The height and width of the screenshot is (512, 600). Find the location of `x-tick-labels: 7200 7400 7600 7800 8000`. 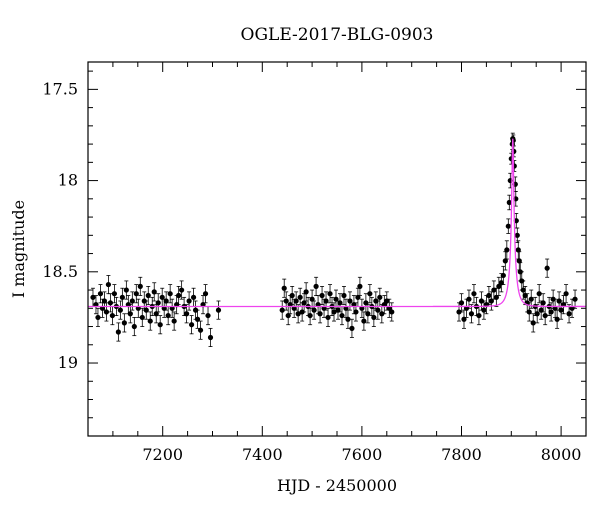

x-tick-labels: 7200 7400 7600 7800 8000 is located at coordinates (361, 454).